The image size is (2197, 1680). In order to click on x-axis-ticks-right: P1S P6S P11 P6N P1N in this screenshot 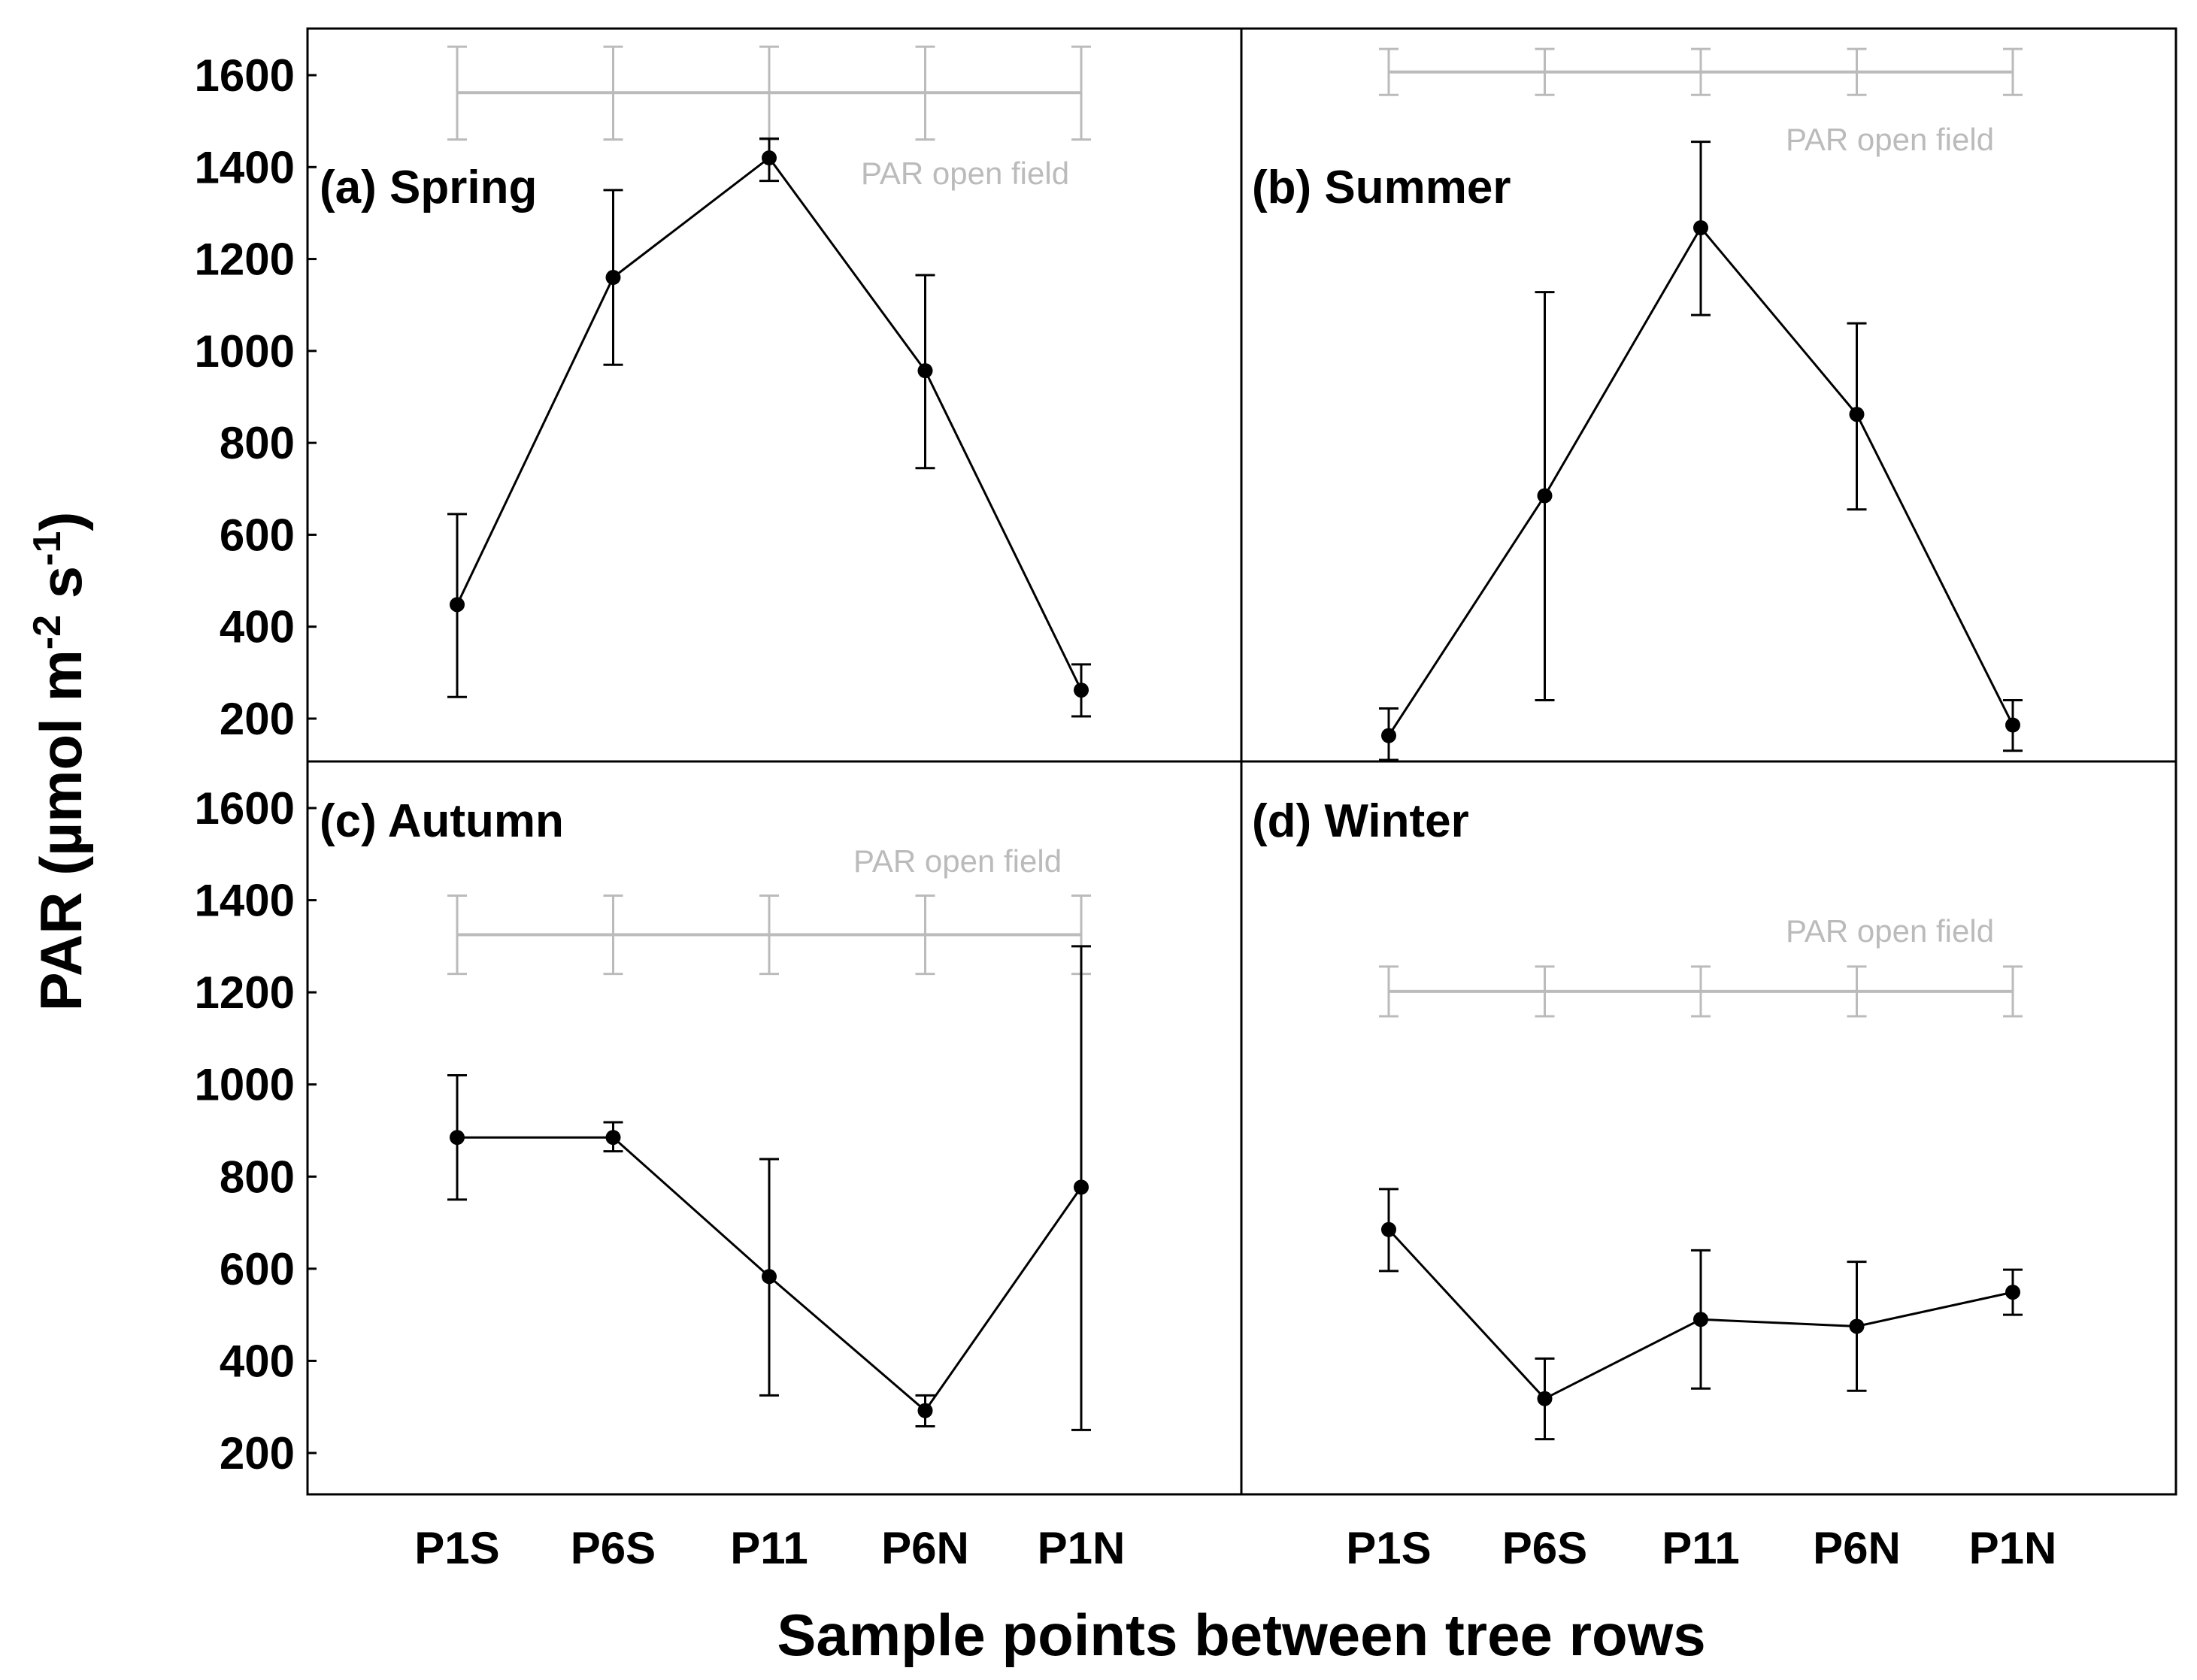, I will do `click(1701, 1548)`.